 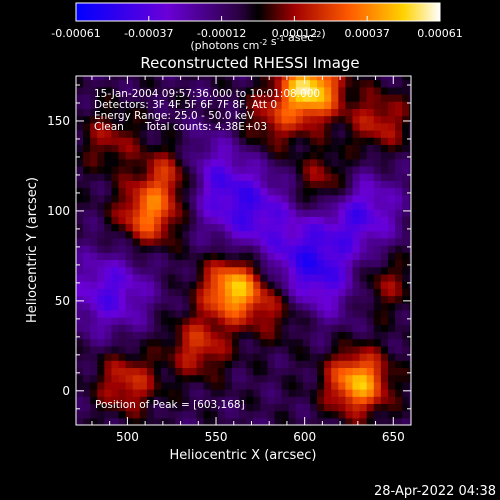 What do you see at coordinates (75, 33) in the screenshot?
I see `colorbar-tick-label: -0.00061` at bounding box center [75, 33].